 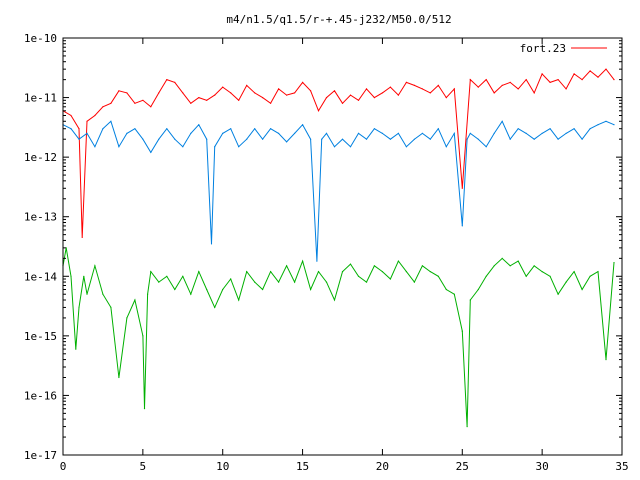 I want to click on x-tick-label: 25, so click(x=462, y=466).